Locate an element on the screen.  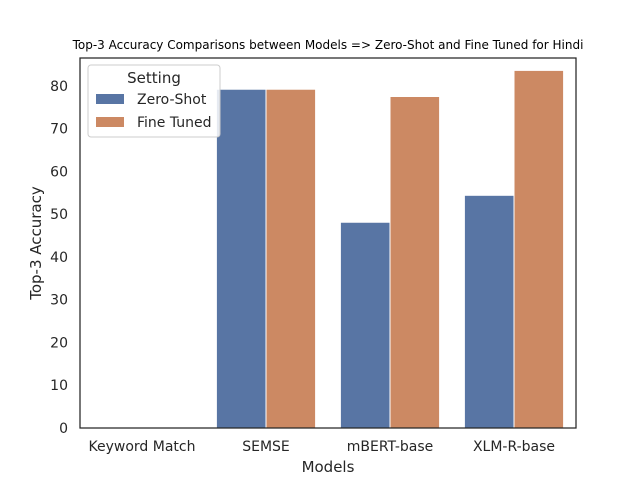
bar-fine-tuned-xlm-r-base is located at coordinates (539, 249).